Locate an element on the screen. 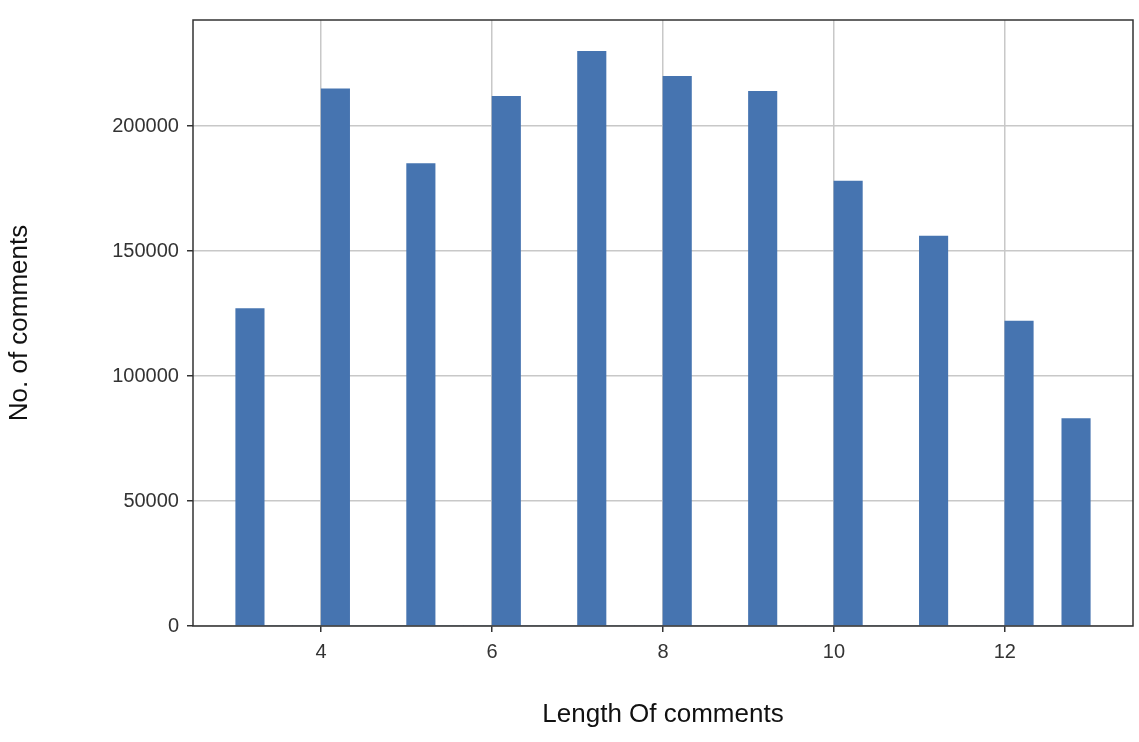 This screenshot has height=742, width=1139. x-tick-label: 8 is located at coordinates (663, 650).